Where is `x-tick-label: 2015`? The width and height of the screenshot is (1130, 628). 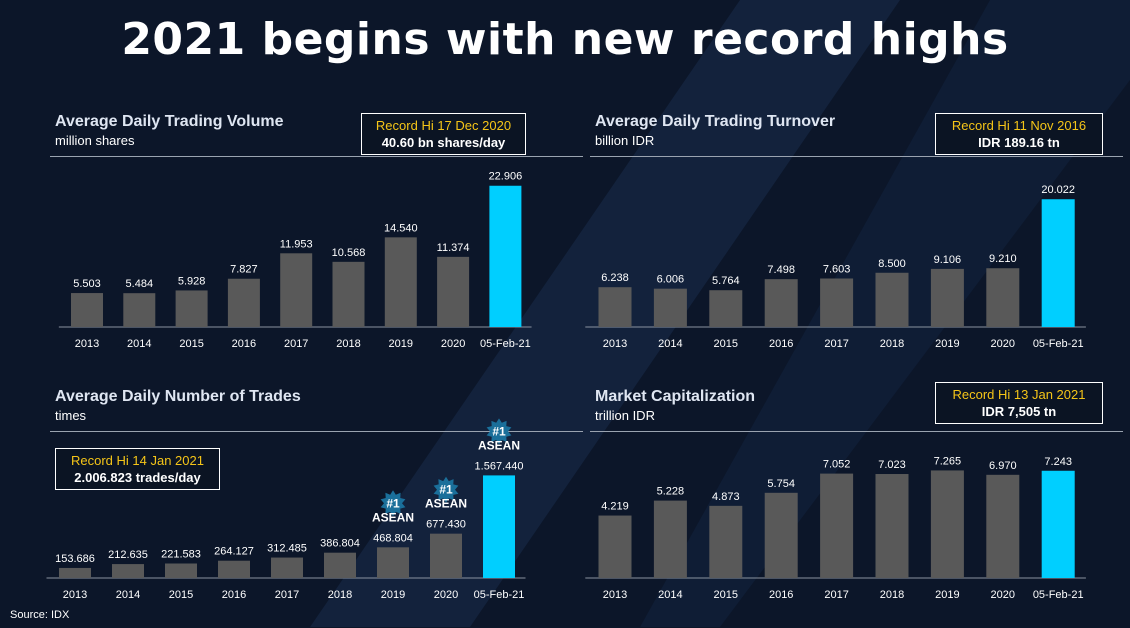
x-tick-label: 2015 is located at coordinates (726, 344).